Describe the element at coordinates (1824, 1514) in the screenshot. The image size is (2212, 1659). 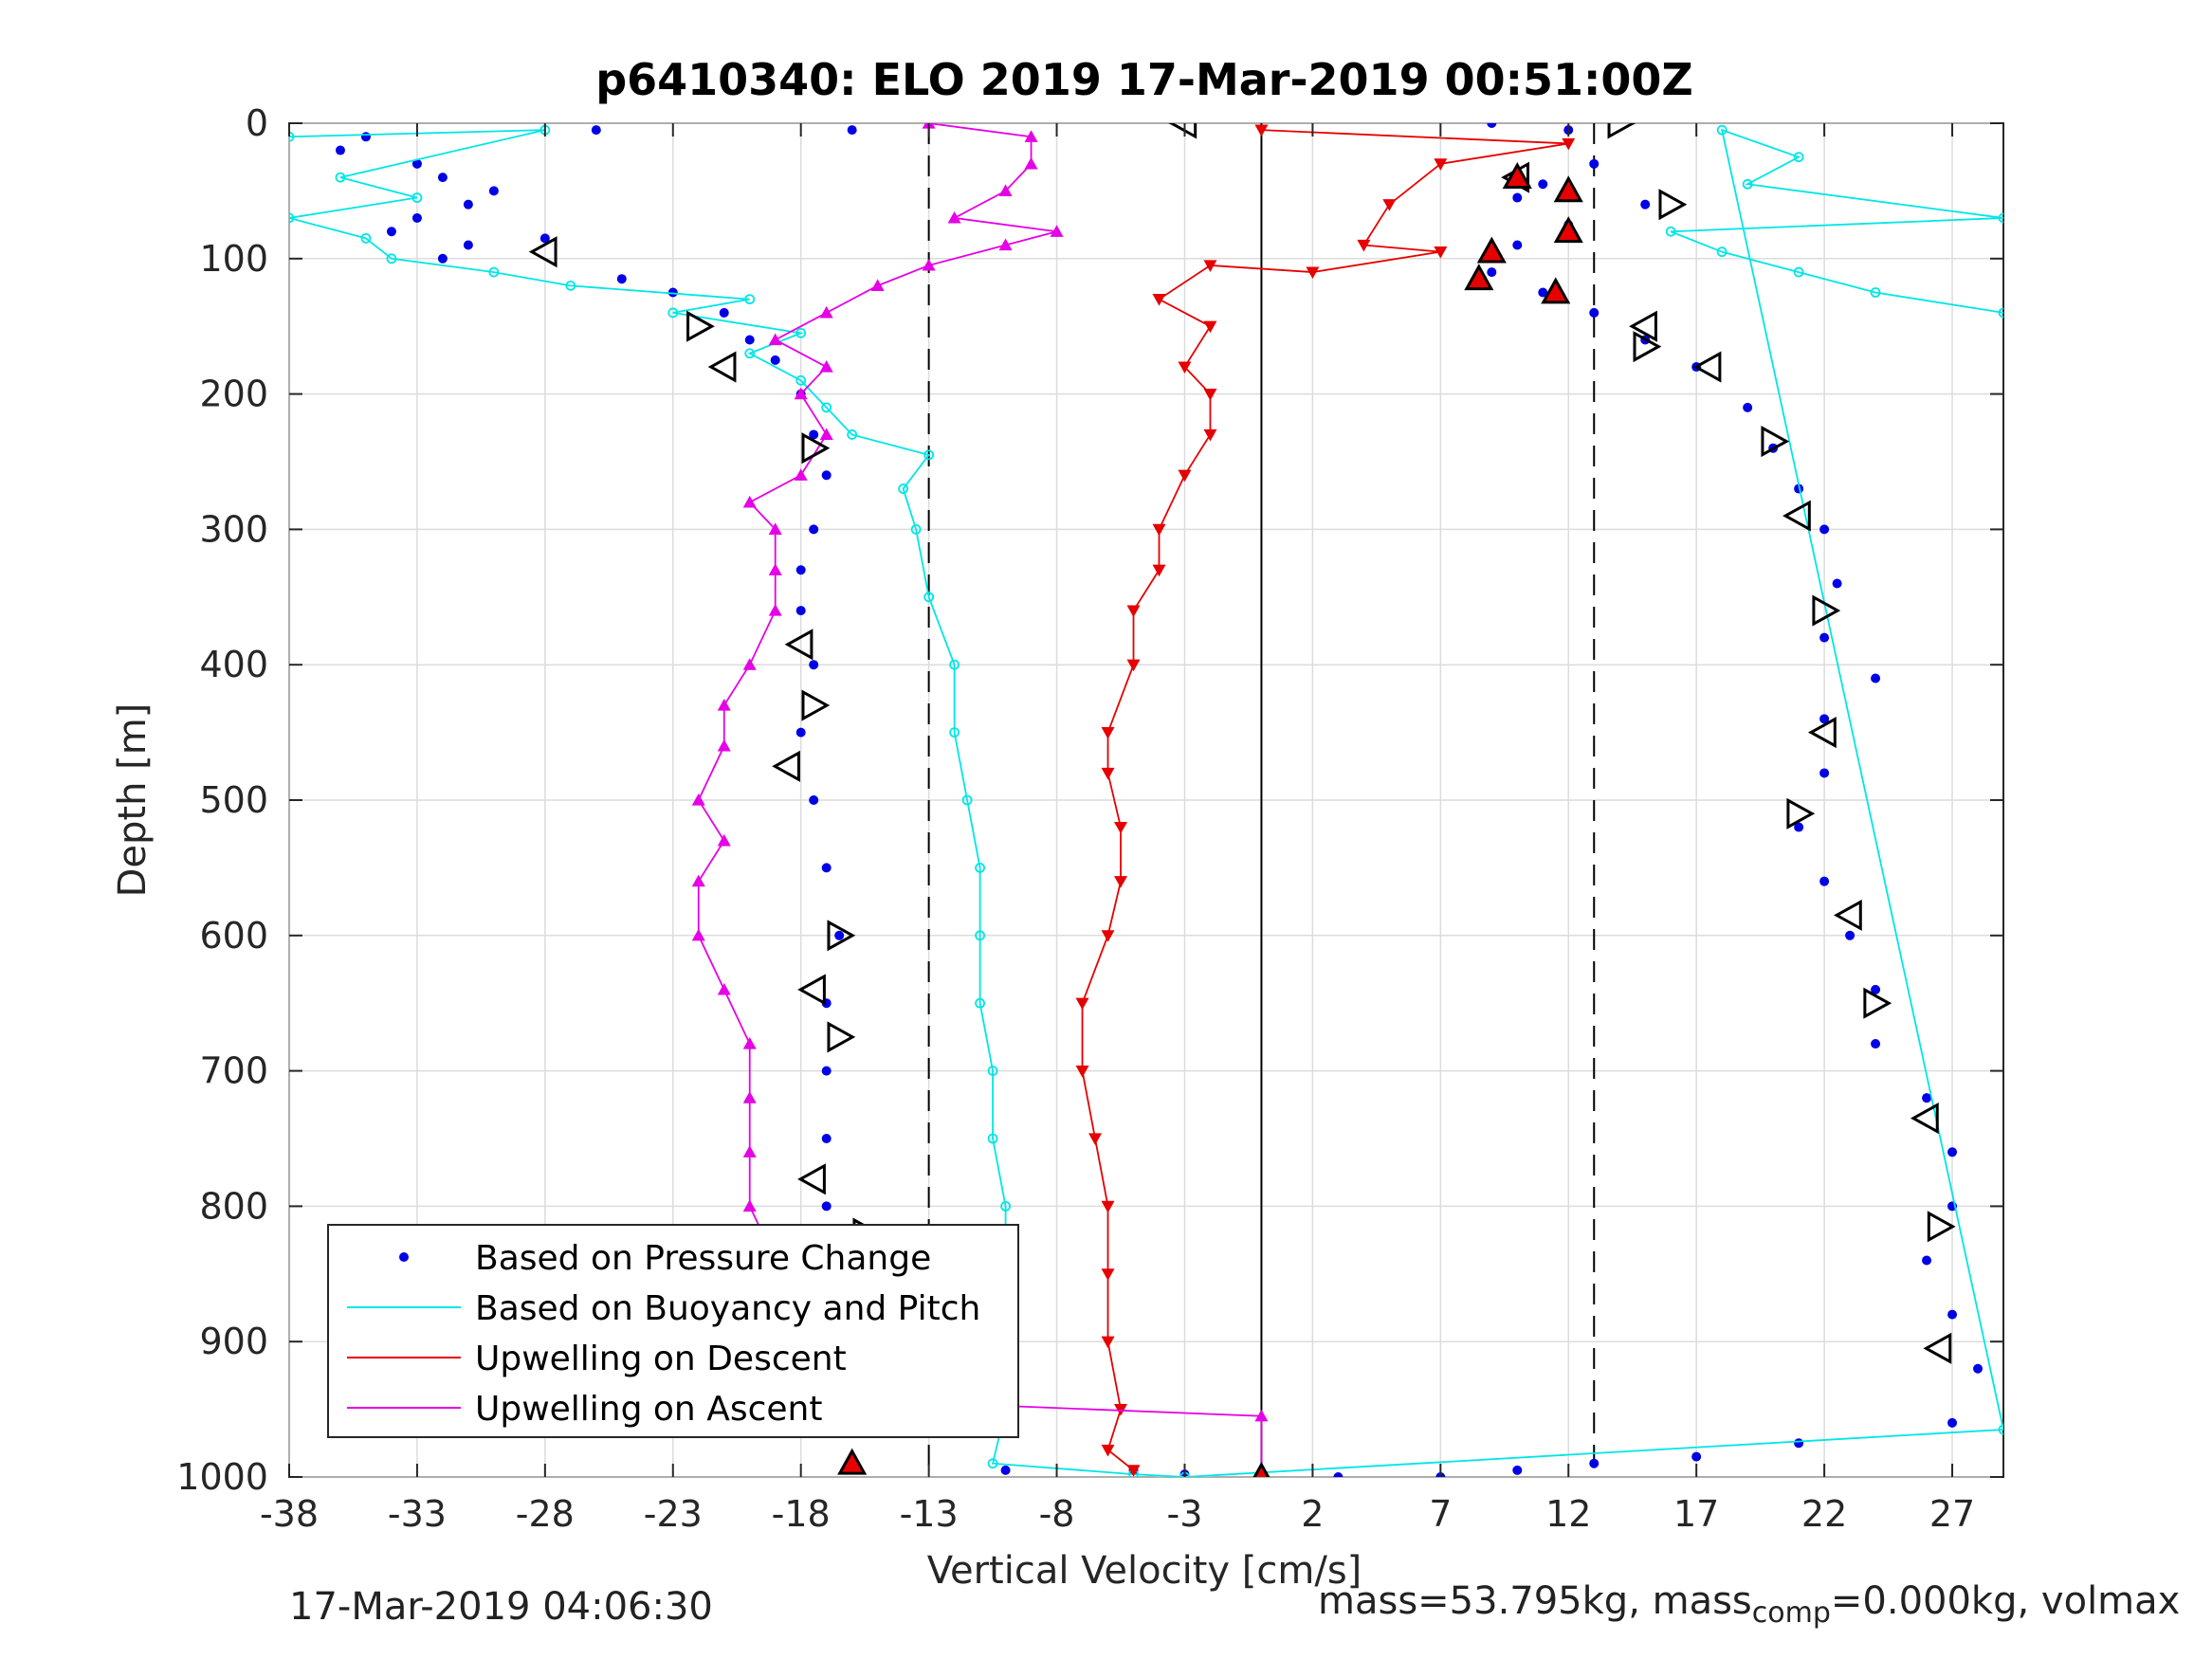
I see `x-tick-label: 22` at that location.